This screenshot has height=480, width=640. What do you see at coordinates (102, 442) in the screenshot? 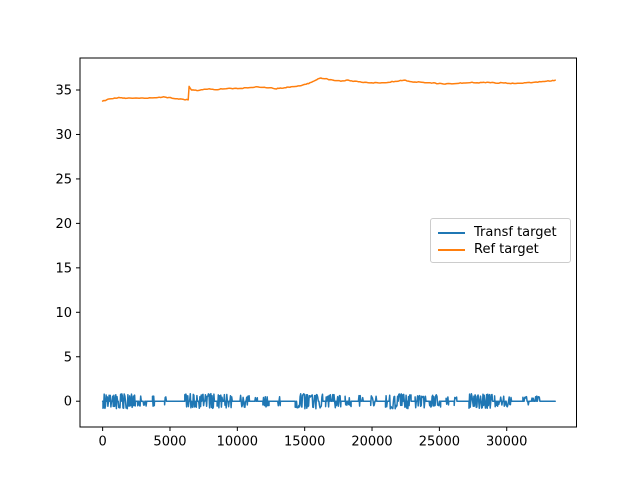
I see `x-tick-label: 0` at bounding box center [102, 442].